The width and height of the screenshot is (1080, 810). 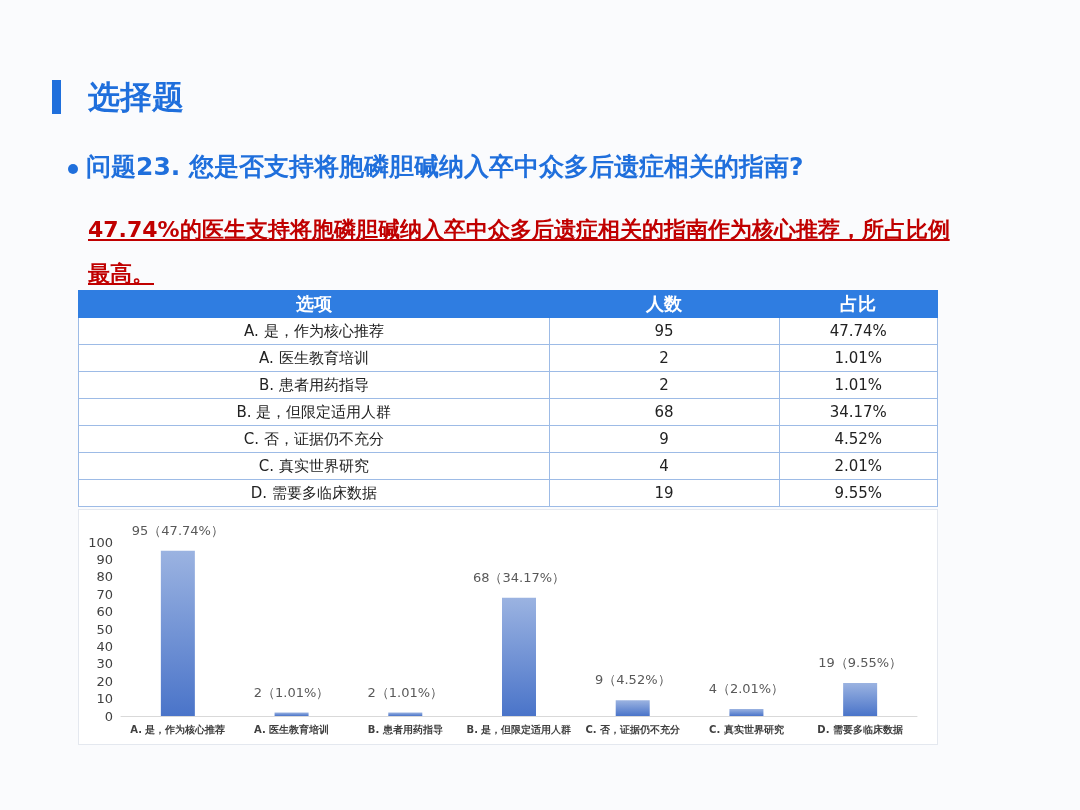 What do you see at coordinates (104, 699) in the screenshot?
I see `y-tick-label: 10` at bounding box center [104, 699].